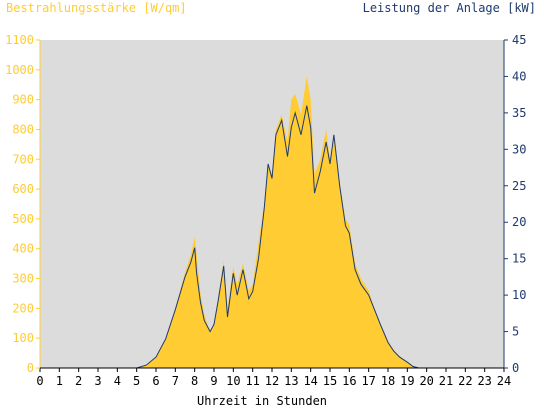 This screenshot has height=408, width=544. I want to click on x-tick-label: 8, so click(194, 381).